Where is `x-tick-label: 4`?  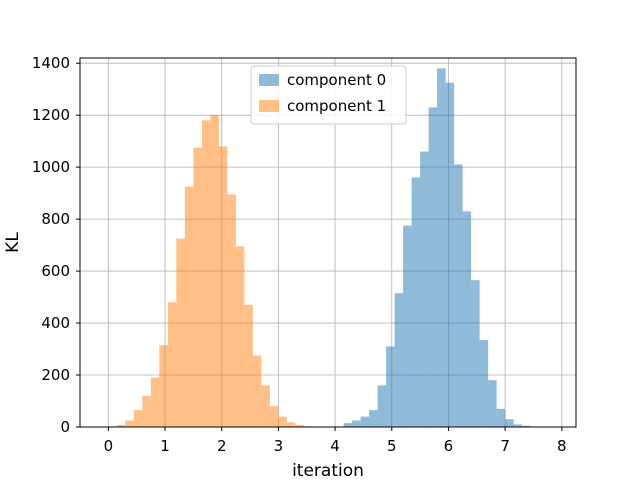
x-tick-label: 4 is located at coordinates (335, 446).